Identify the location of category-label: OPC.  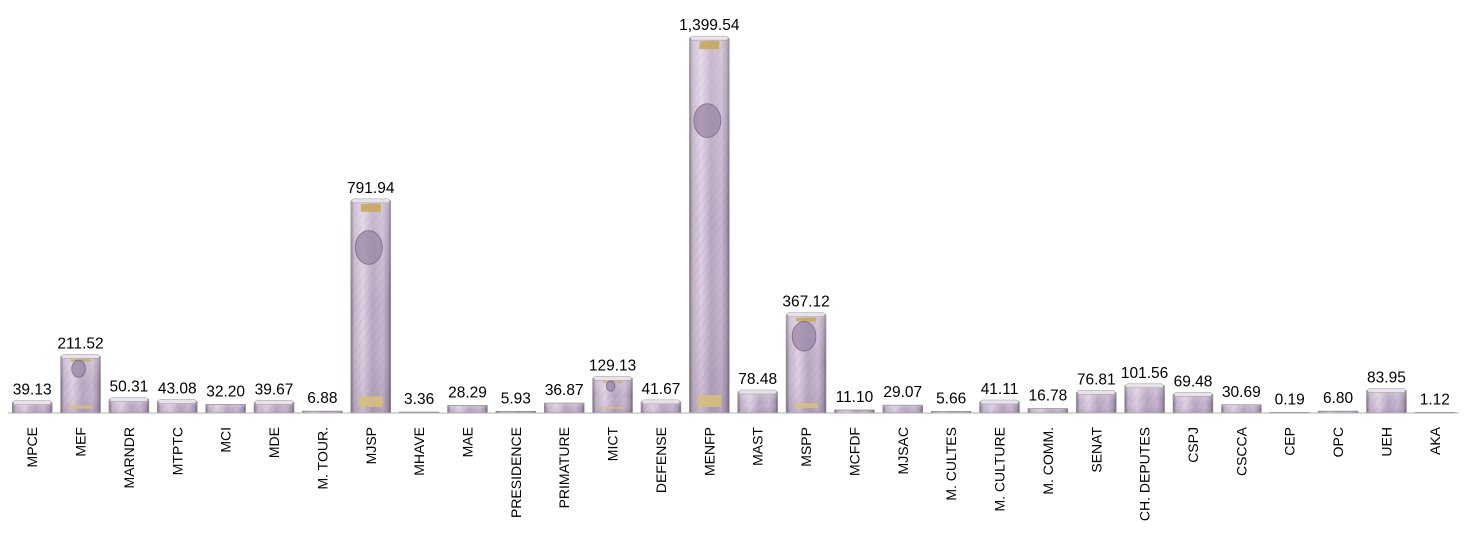
(1338, 442).